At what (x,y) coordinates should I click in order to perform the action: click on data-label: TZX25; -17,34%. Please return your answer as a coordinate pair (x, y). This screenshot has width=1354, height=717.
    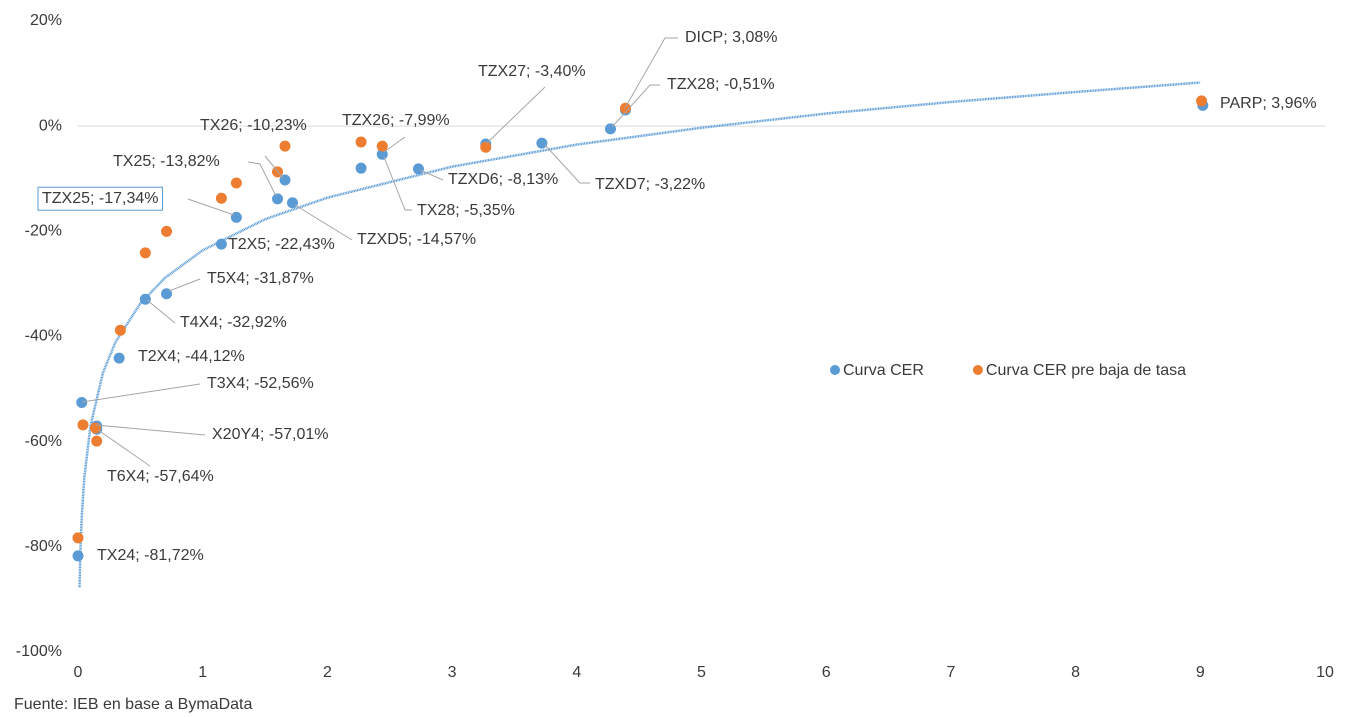
    Looking at the image, I should click on (100, 198).